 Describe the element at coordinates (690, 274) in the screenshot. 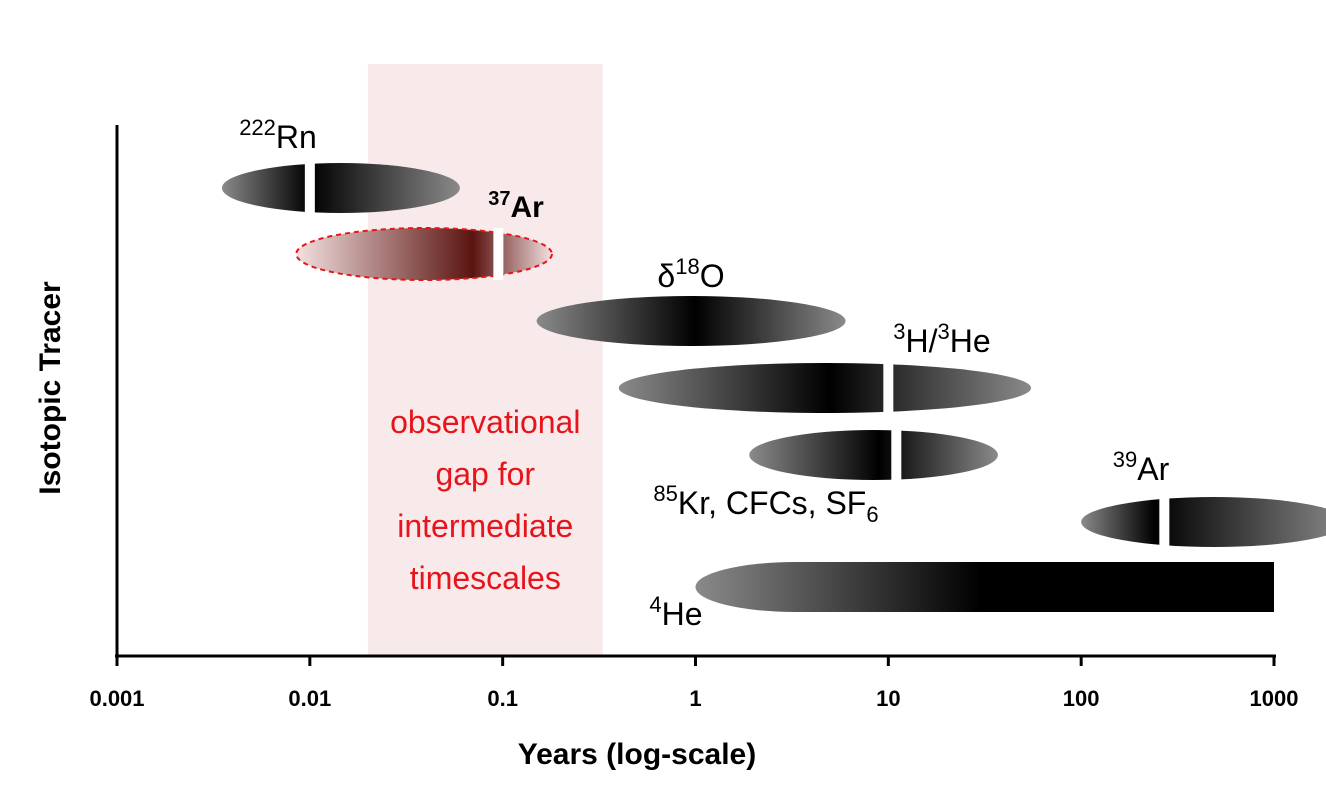

I see `tracer-label-o18: δ18O` at that location.